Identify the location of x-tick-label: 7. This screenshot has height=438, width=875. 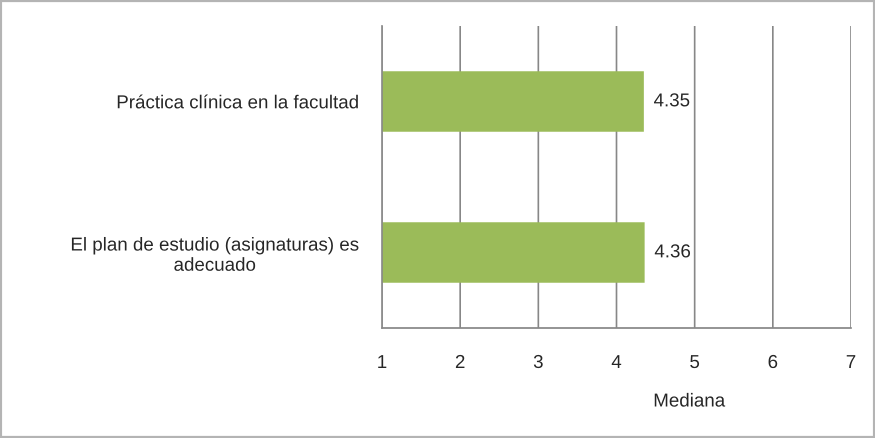
(851, 361).